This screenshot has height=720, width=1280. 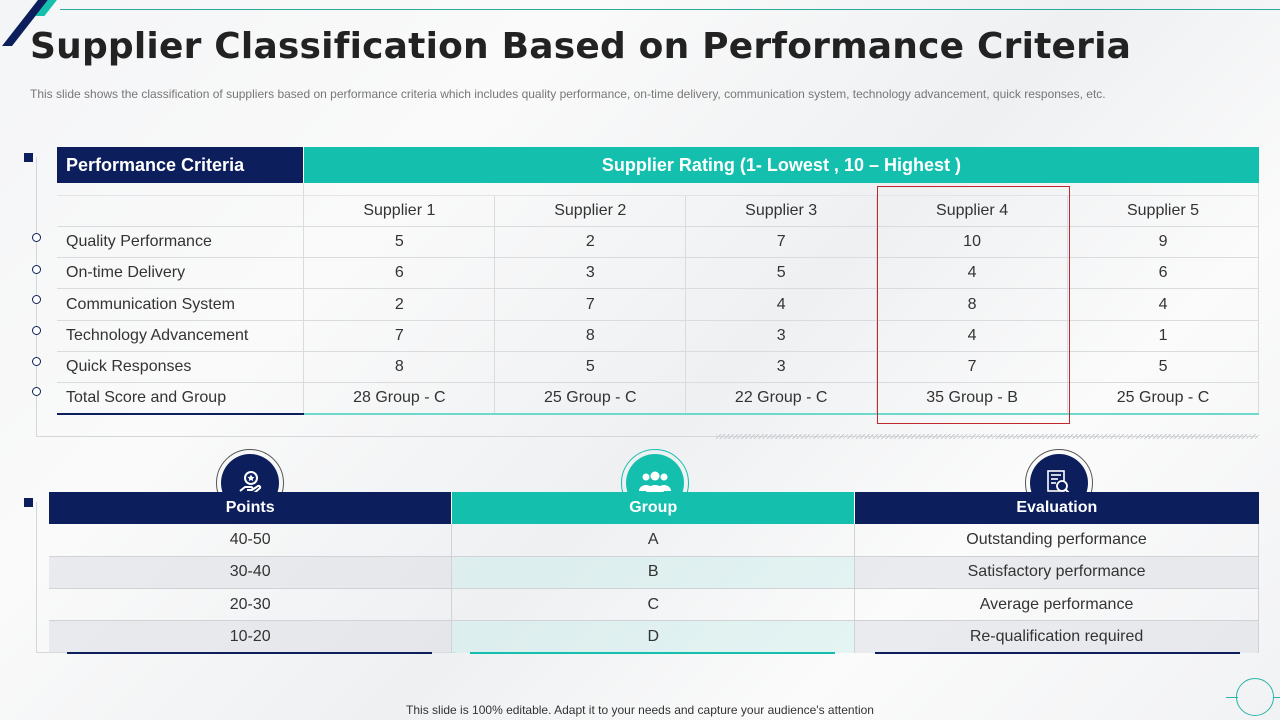 I want to click on evaluation-cell: Average performance, so click(x=1056, y=605).